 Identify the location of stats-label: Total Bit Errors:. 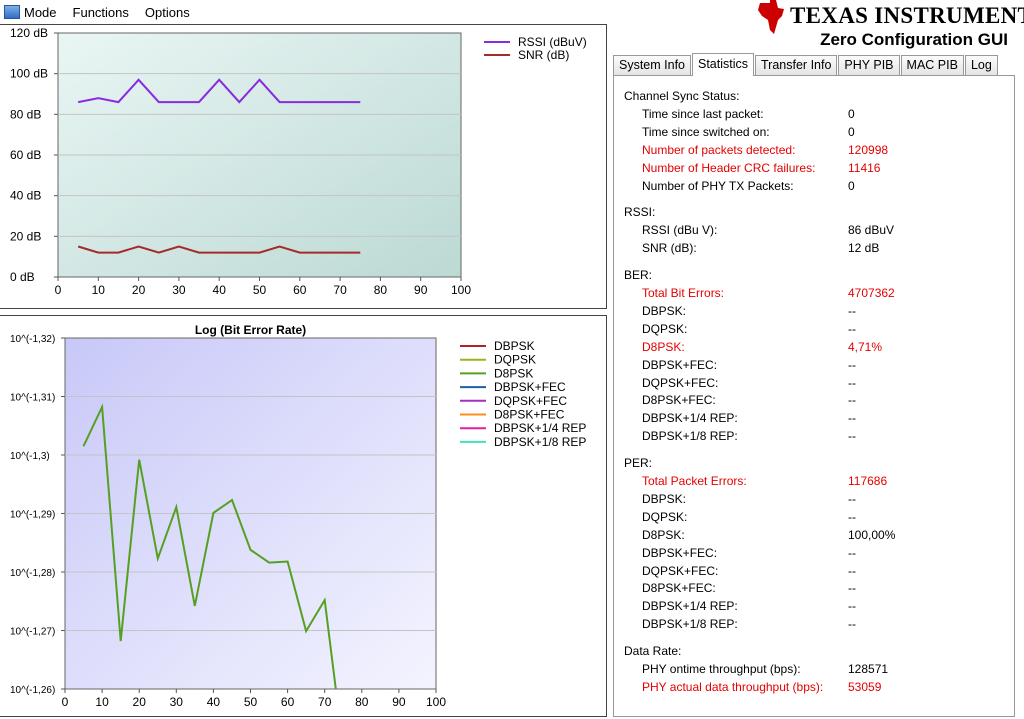
(683, 293).